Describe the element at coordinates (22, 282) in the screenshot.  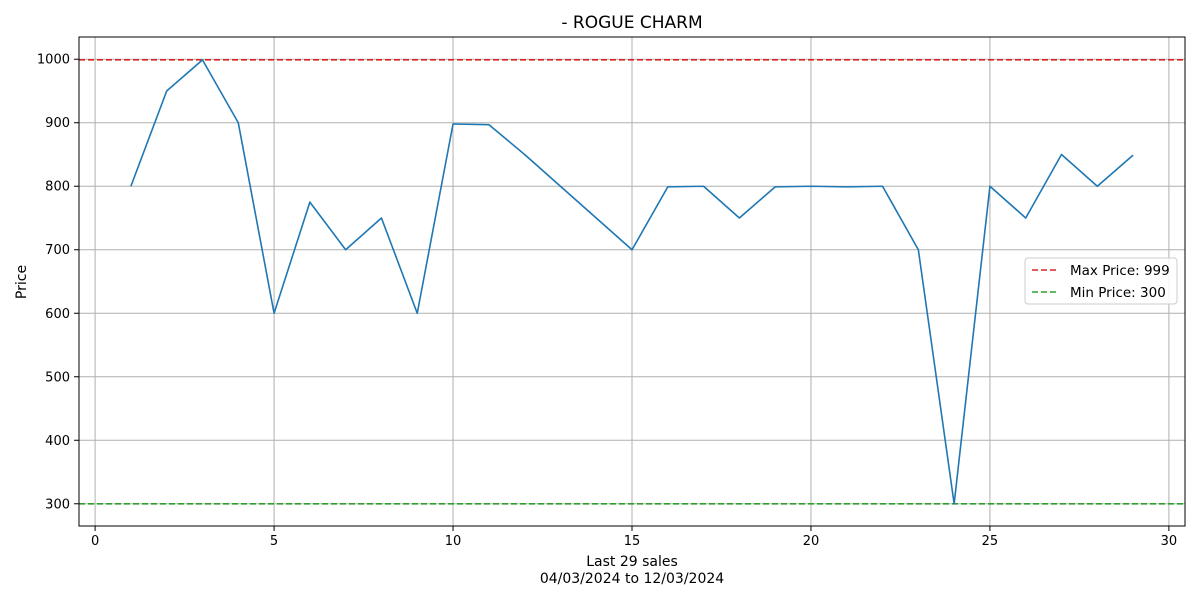
I see `y-axis-label: Price` at that location.